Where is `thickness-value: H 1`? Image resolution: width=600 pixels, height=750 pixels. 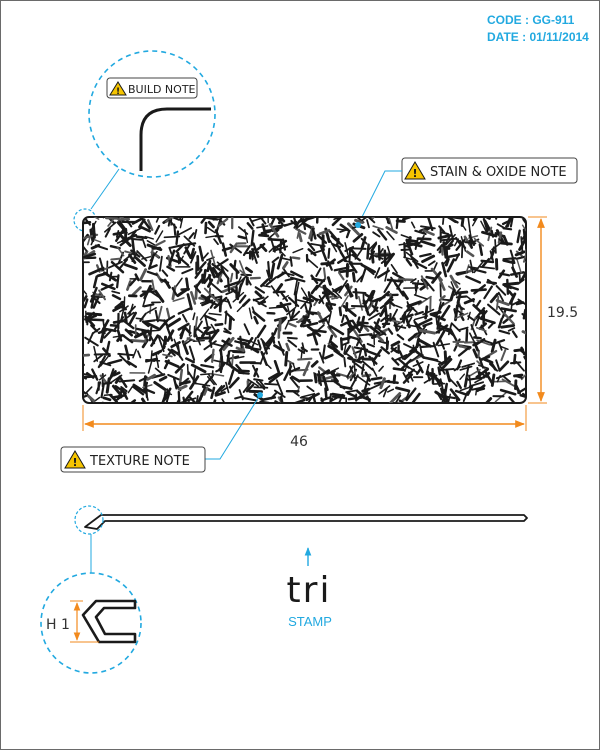 thickness-value: H 1 is located at coordinates (58, 625).